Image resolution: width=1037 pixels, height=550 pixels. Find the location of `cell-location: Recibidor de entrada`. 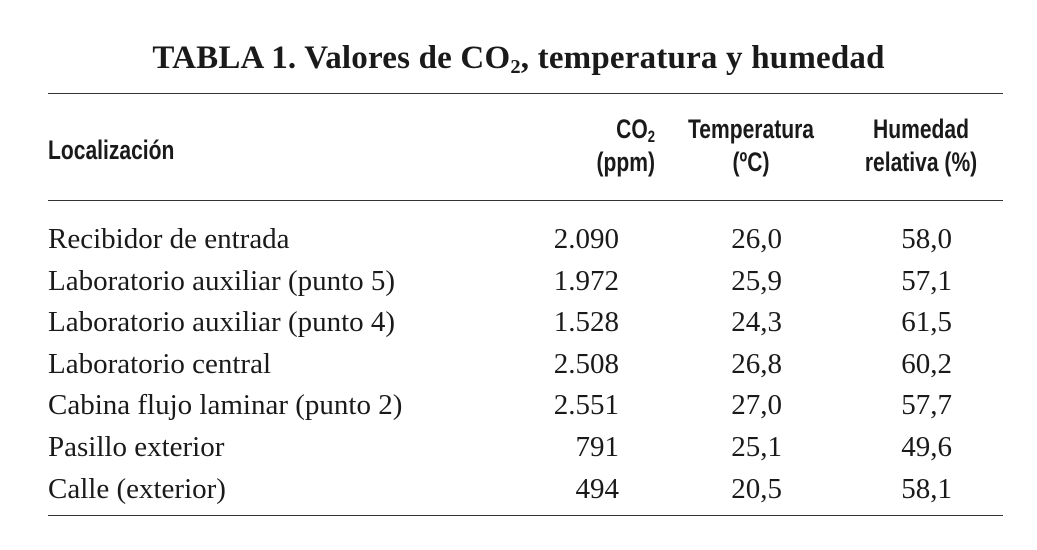

cell-location: Recibidor de entrada is located at coordinates (169, 239).